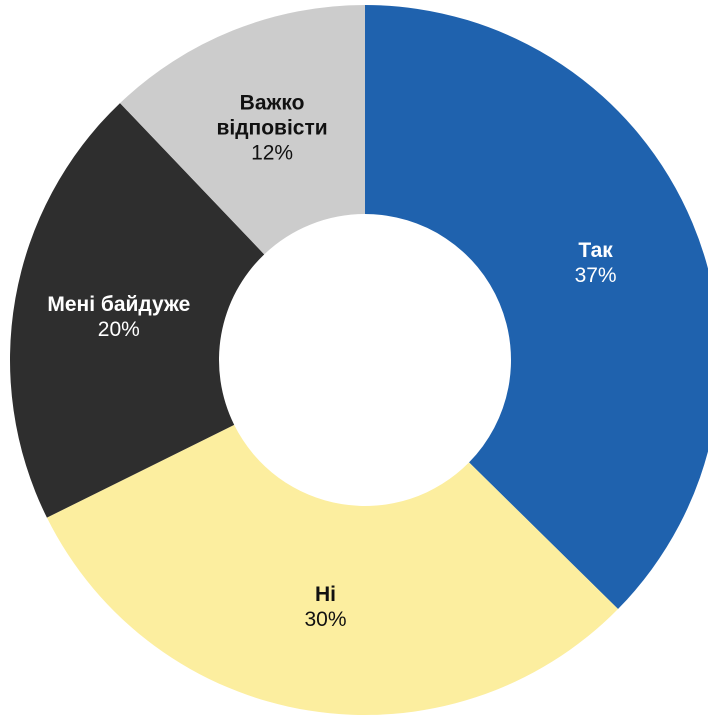  I want to click on category-label: Ні, so click(325, 594).